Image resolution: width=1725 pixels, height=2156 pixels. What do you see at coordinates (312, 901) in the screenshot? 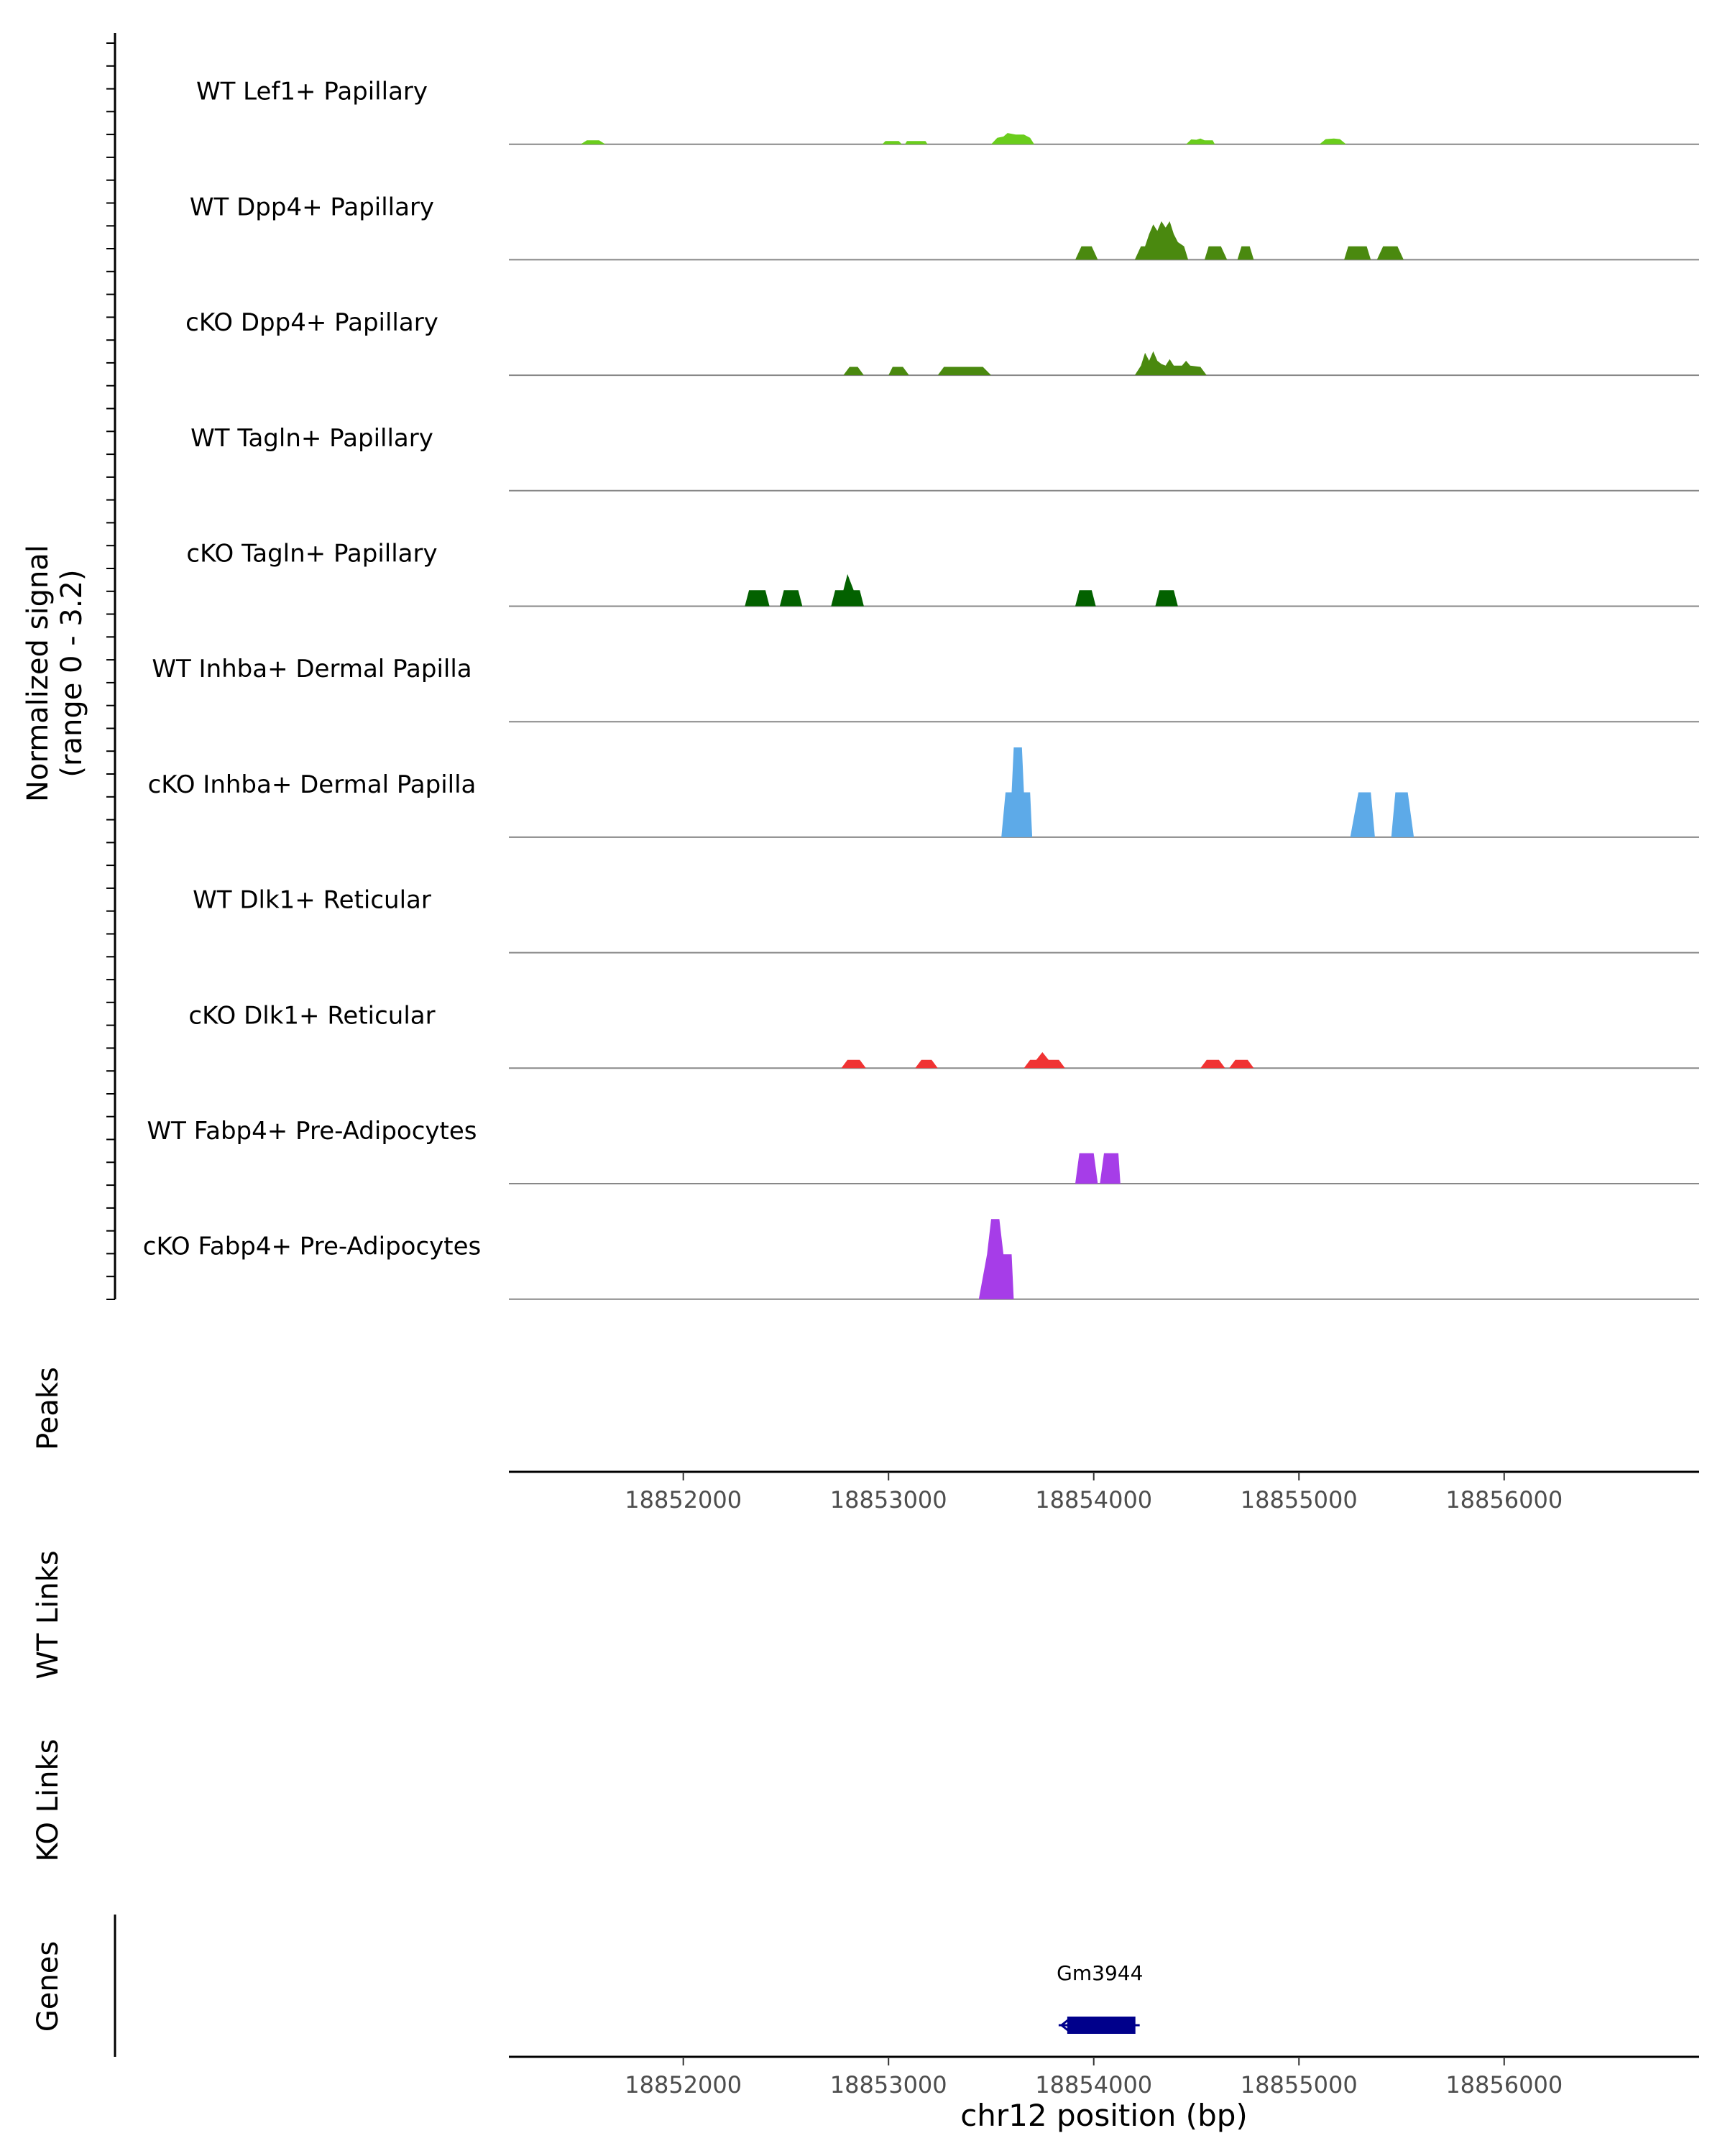
I see `track-label: WT Dlk1+ Reticular` at bounding box center [312, 901].